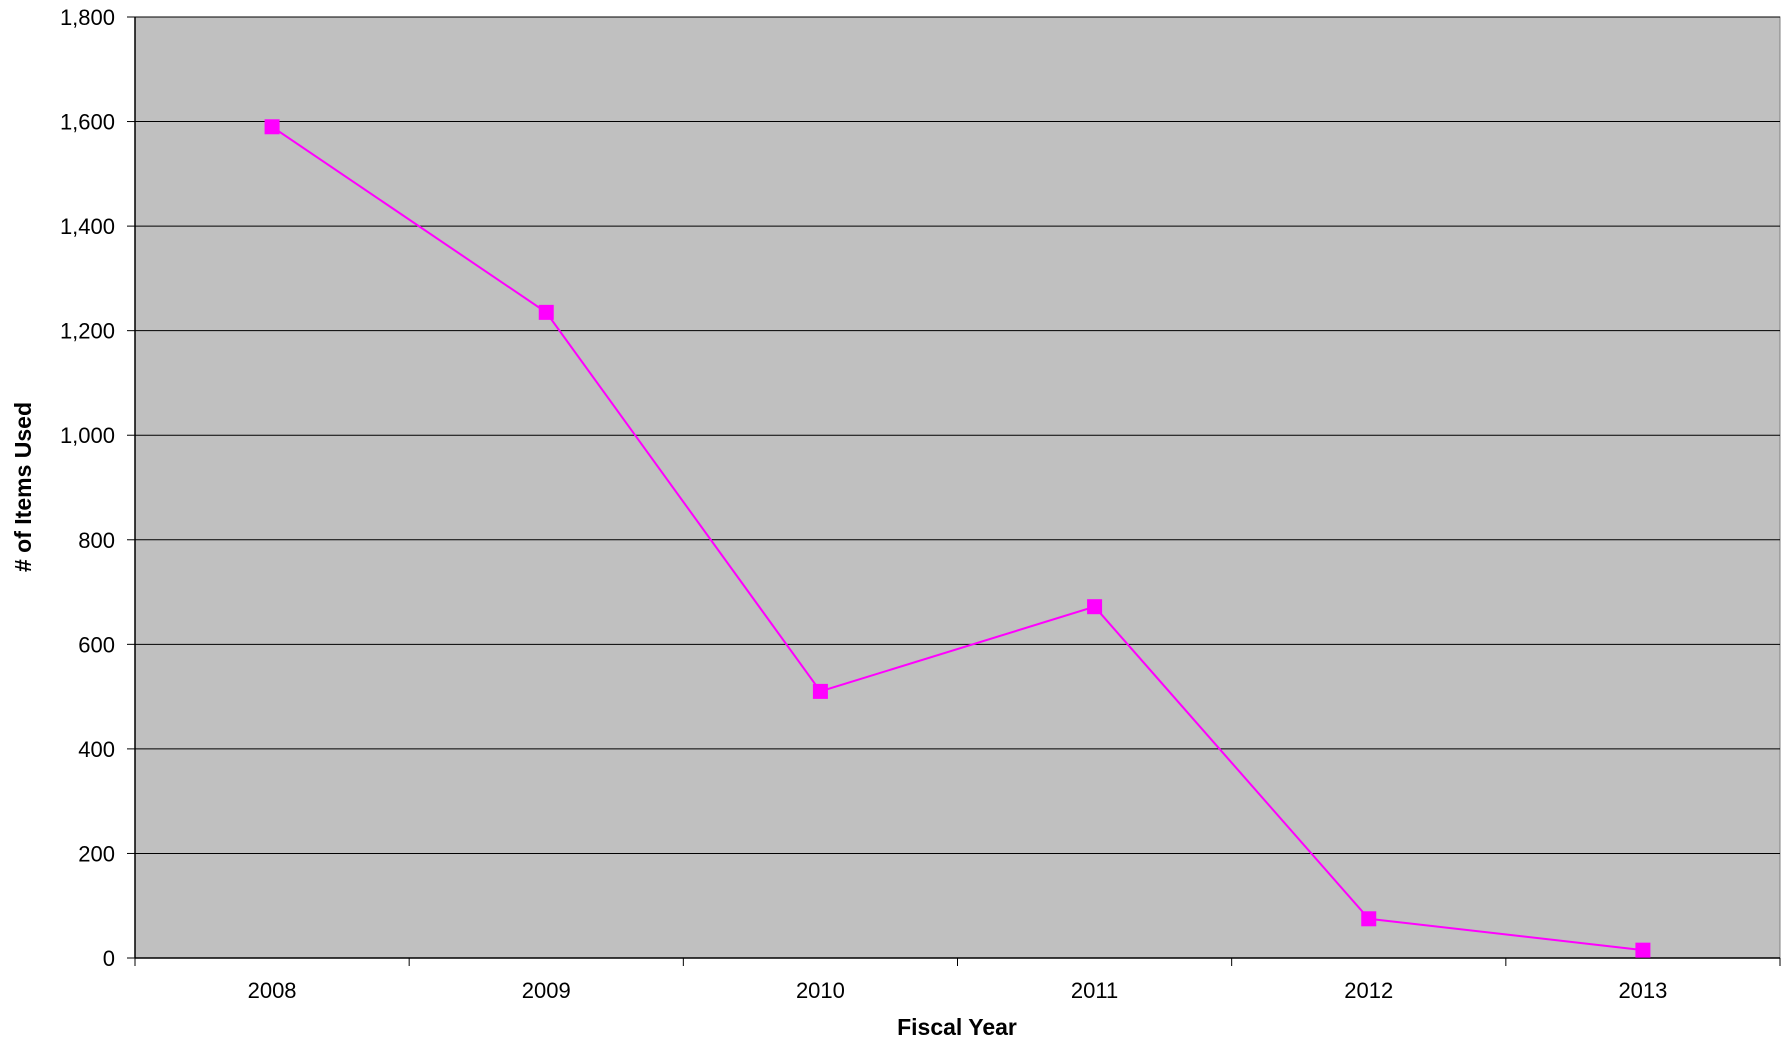  Describe the element at coordinates (23, 487) in the screenshot. I see `y-axis-title: # of Items Used` at that location.